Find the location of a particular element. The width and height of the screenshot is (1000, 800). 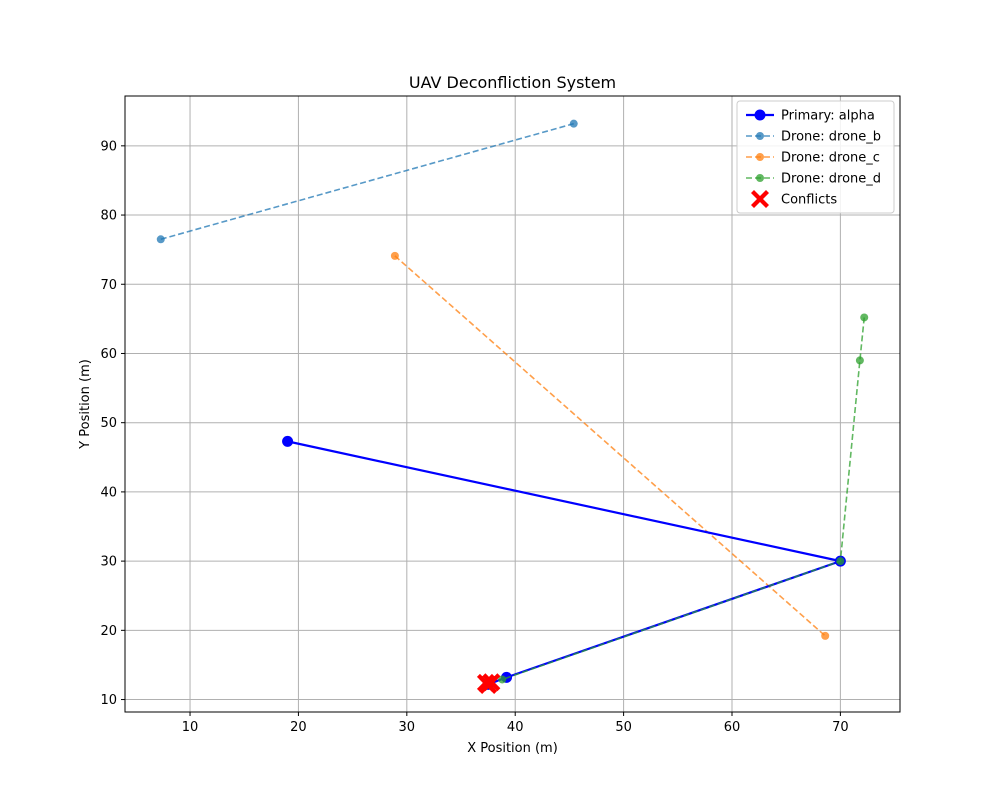

x-tick-label: 50 is located at coordinates (623, 727).